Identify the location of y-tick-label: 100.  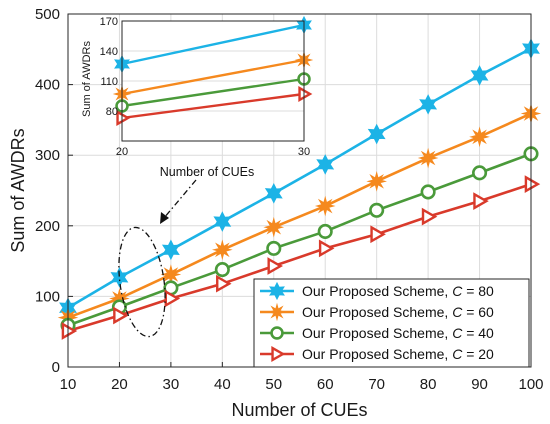
(47, 296).